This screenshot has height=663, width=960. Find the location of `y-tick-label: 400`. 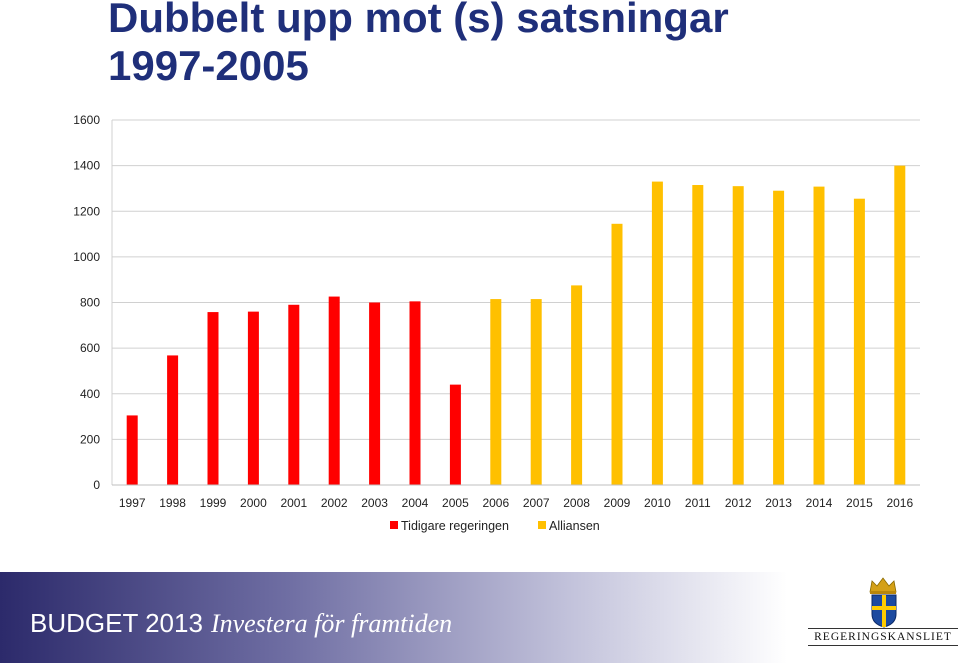

y-tick-label: 400 is located at coordinates (90, 394).